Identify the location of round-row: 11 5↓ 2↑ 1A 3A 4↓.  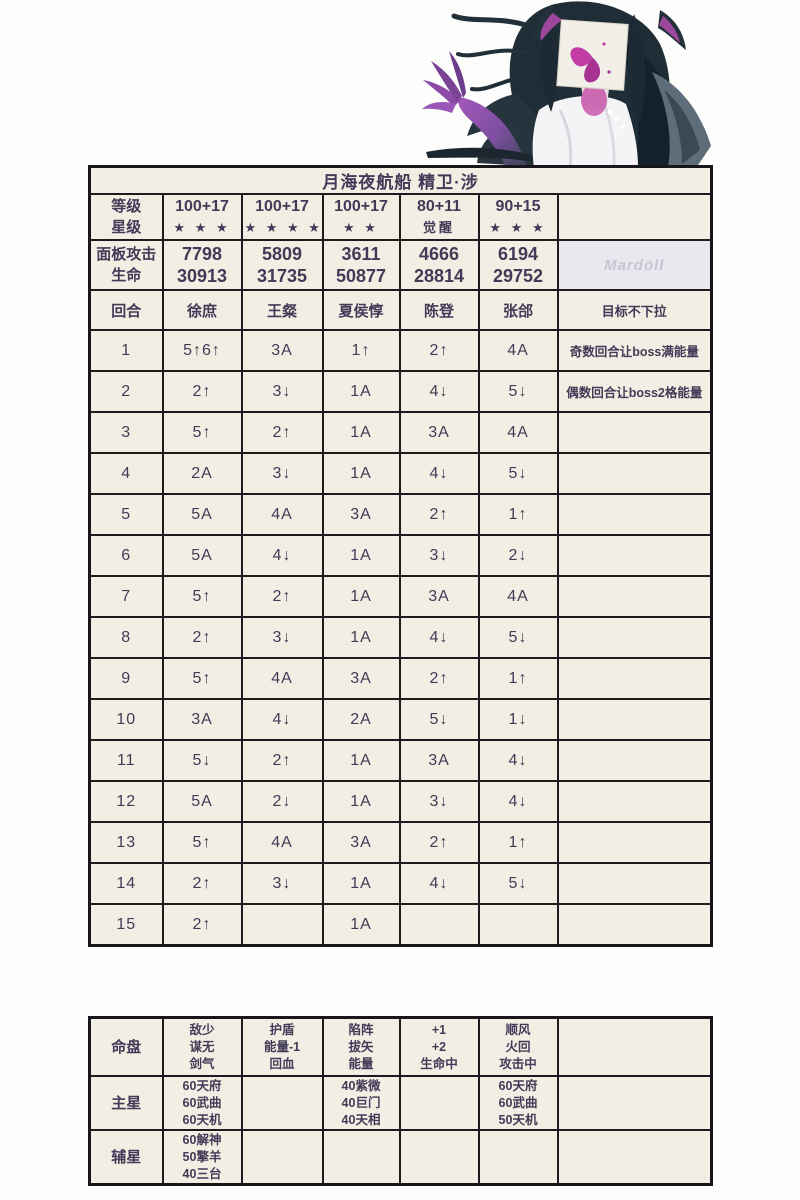
(400, 760).